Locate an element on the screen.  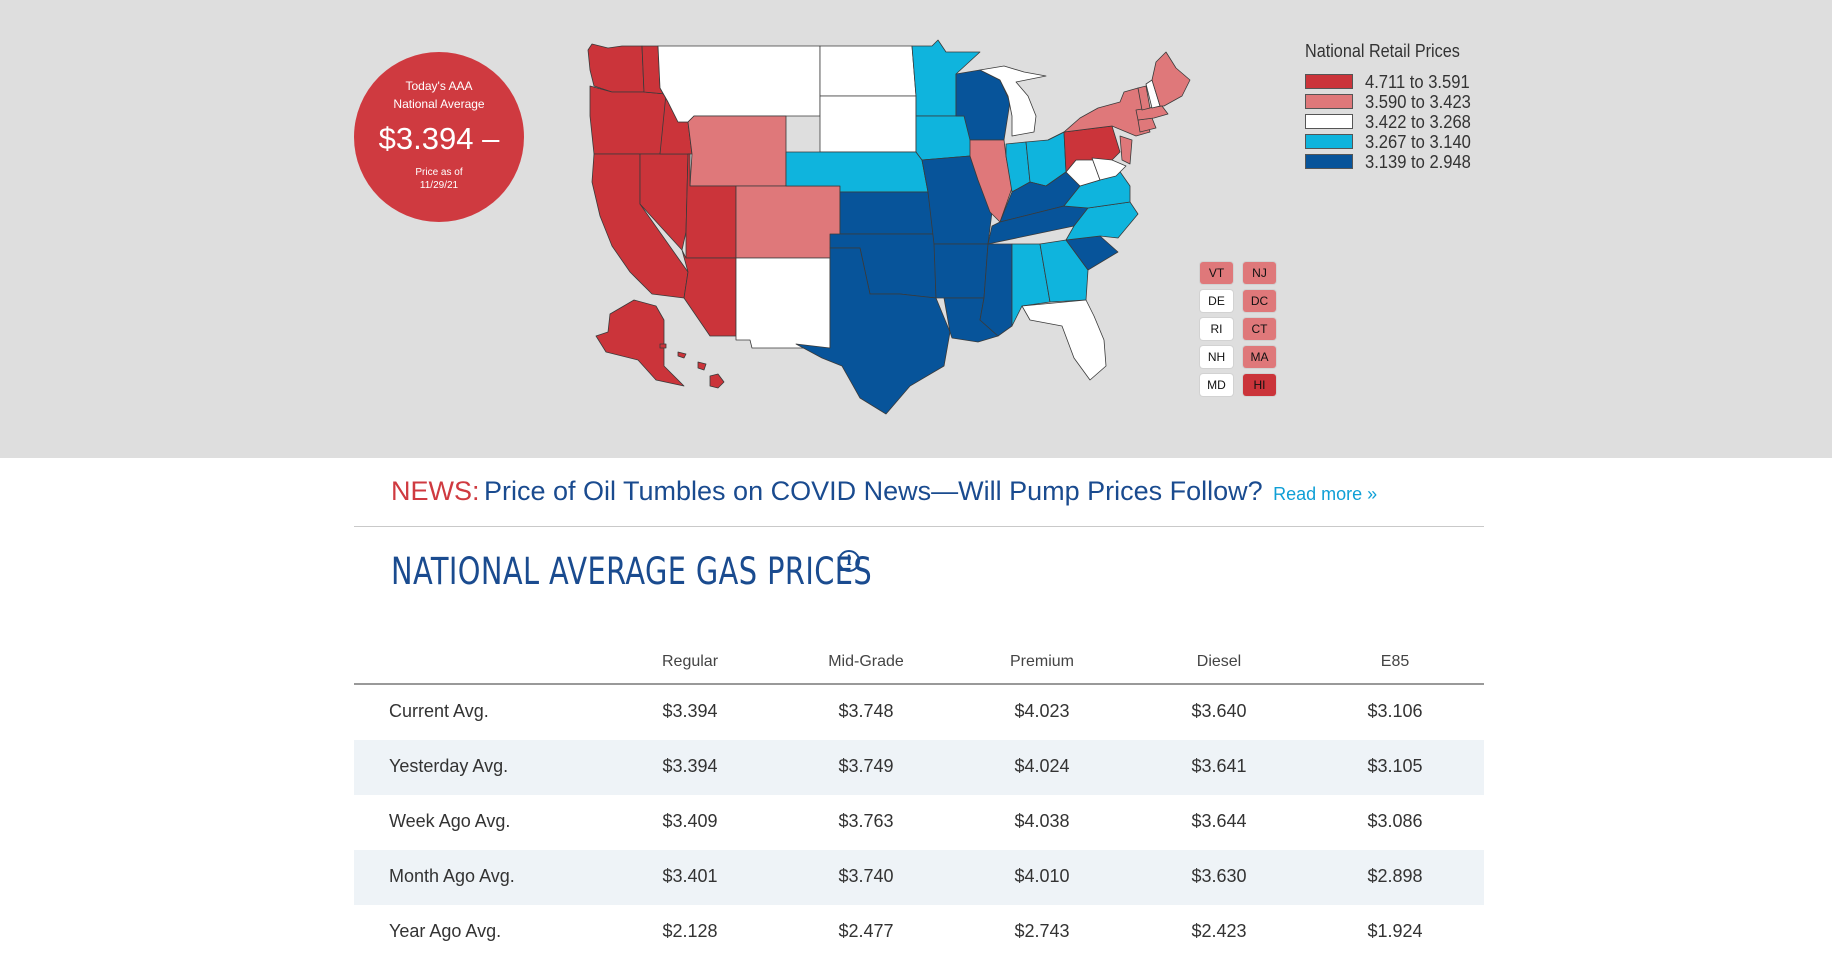
state-az is located at coordinates (709, 293).